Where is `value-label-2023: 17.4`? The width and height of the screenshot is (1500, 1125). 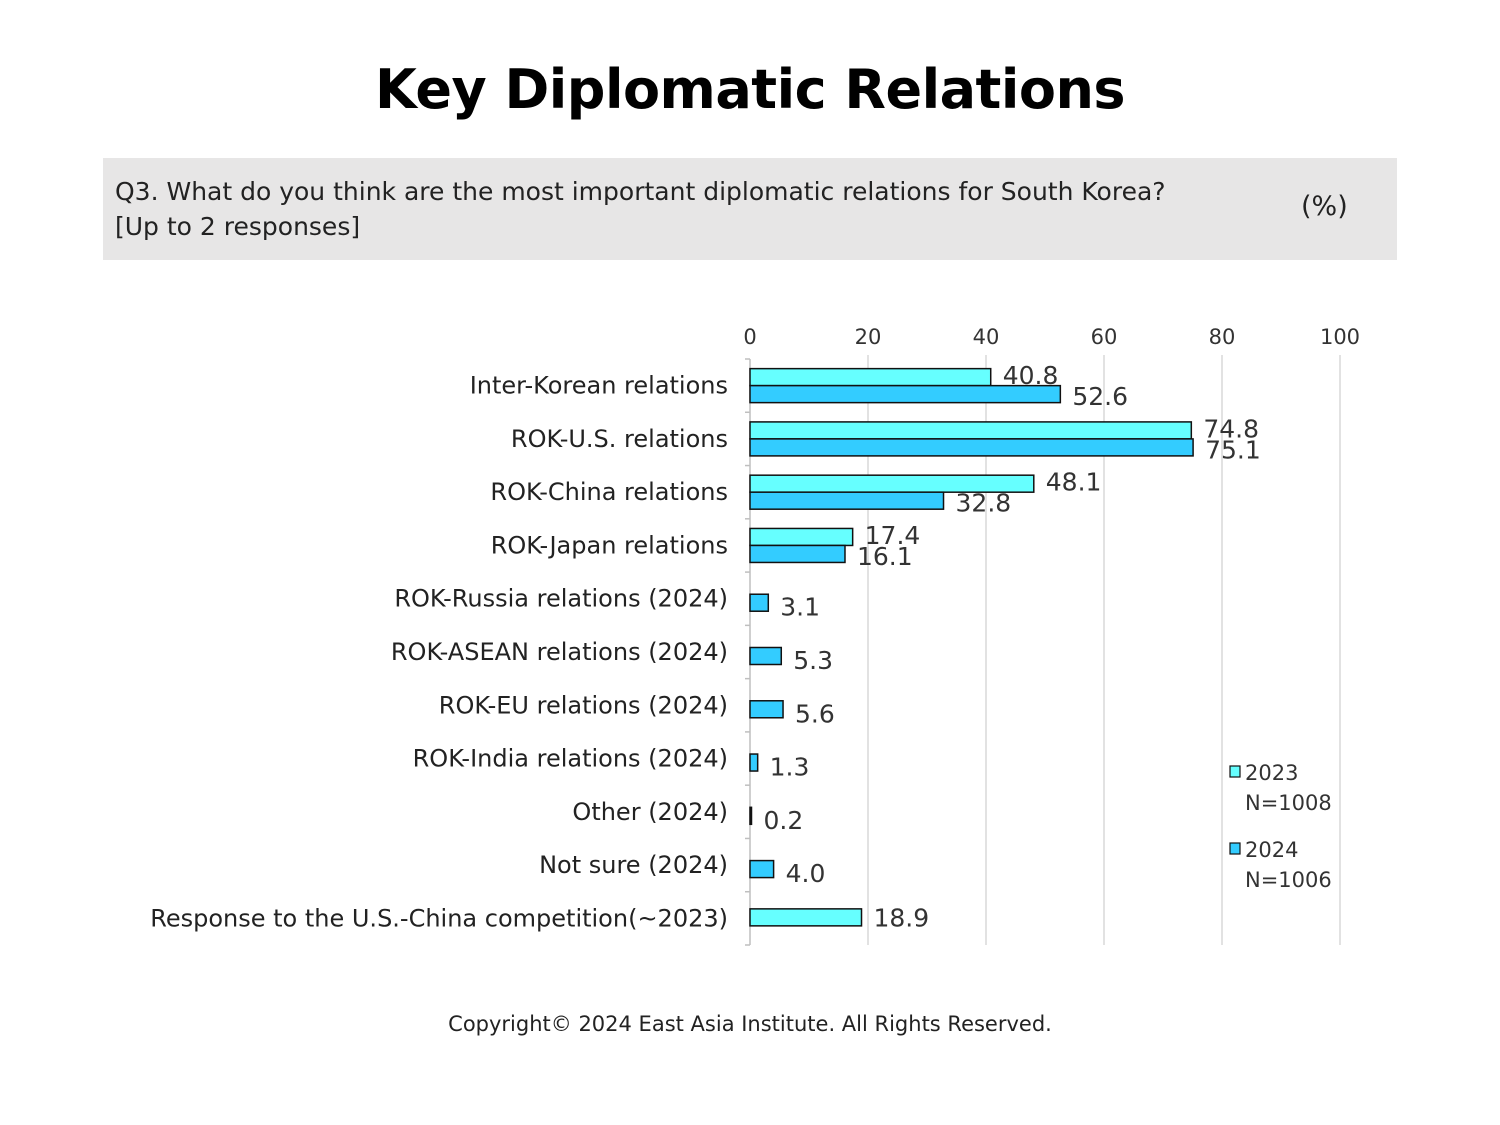
value-label-2023: 17.4 is located at coordinates (893, 535).